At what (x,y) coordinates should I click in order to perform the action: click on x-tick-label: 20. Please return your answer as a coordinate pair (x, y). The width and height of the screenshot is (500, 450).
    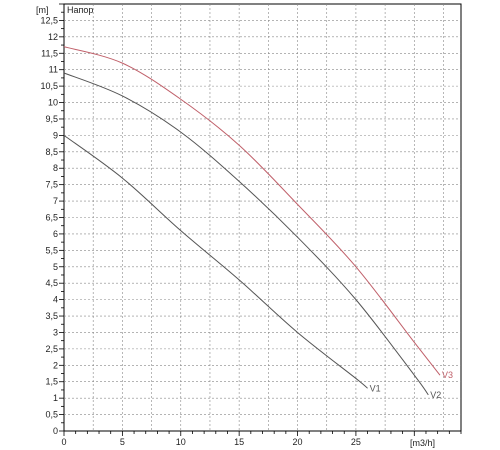
    Looking at the image, I should click on (298, 442).